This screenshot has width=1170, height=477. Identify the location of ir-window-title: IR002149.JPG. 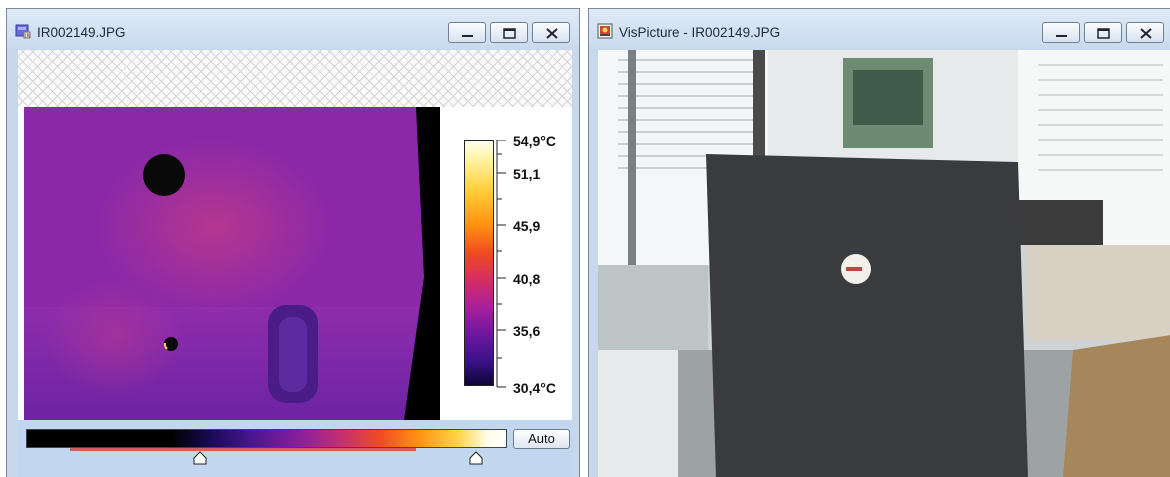
(81, 32).